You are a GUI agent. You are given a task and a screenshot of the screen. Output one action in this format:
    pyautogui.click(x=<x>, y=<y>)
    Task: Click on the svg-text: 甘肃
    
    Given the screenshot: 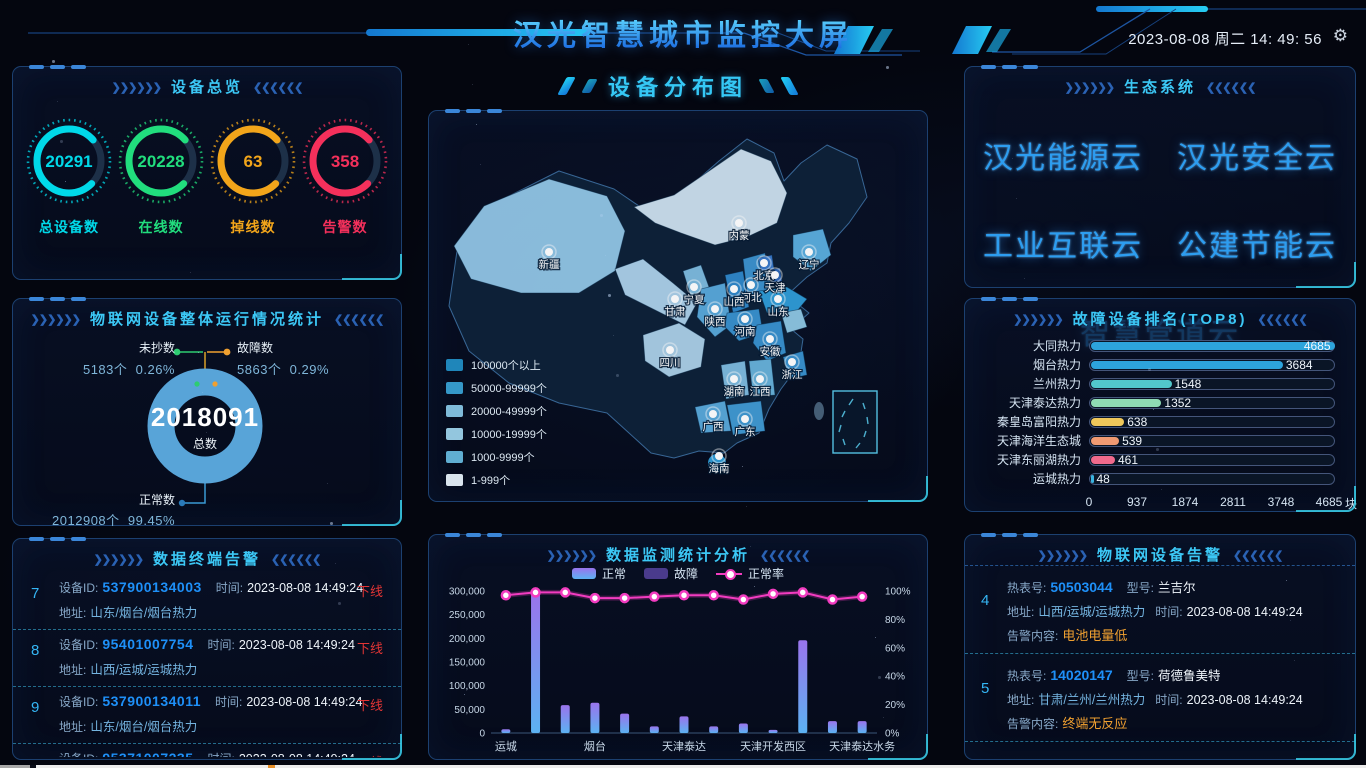 What is the action you would take?
    pyautogui.click(x=675, y=311)
    